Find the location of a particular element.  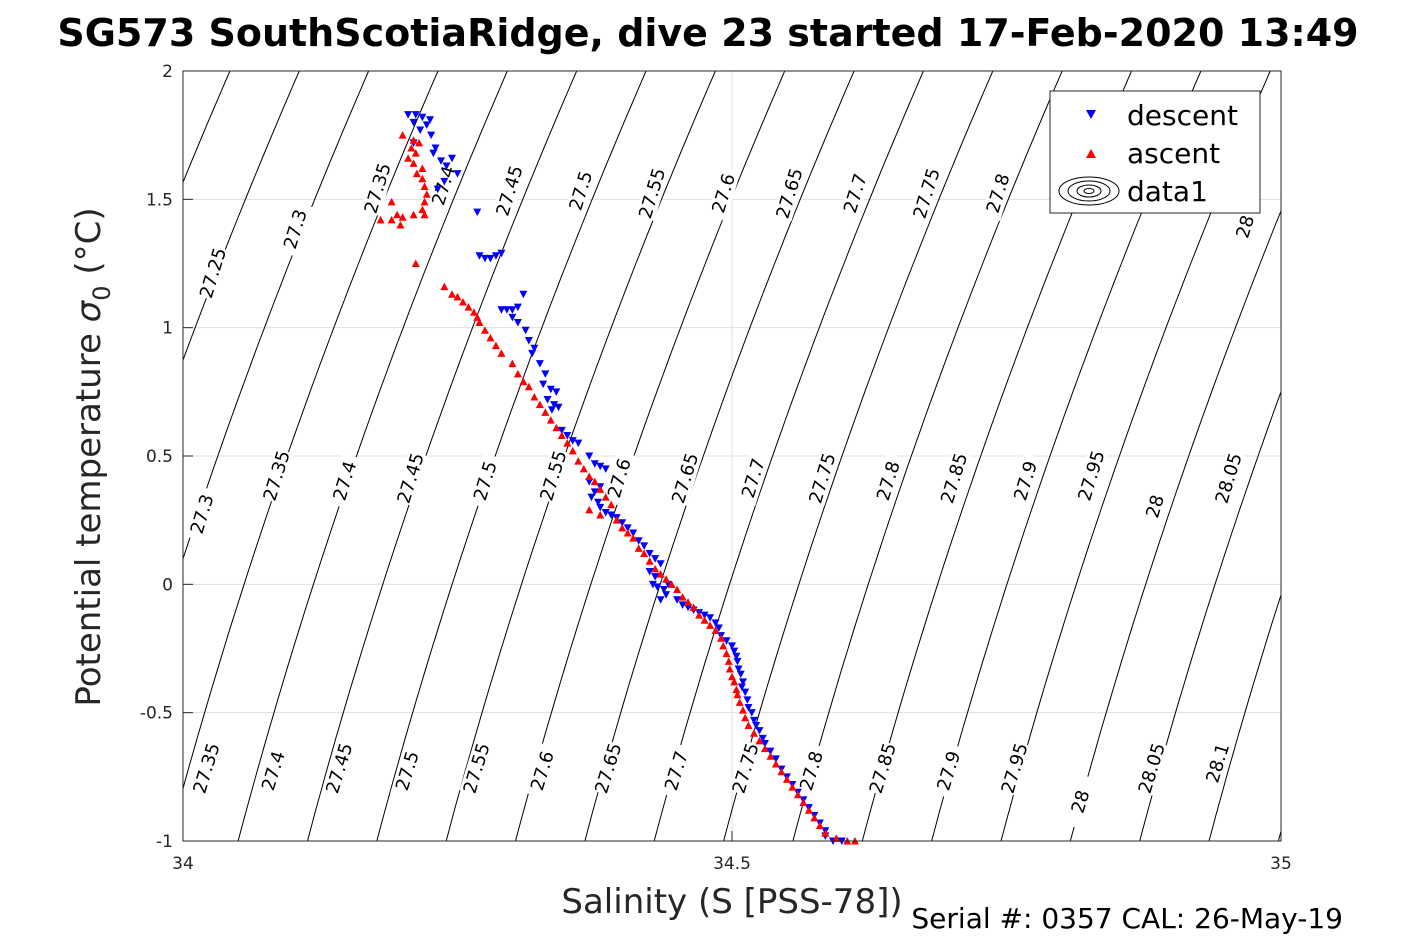

y-tick-label: -0.5 is located at coordinates (156, 714).